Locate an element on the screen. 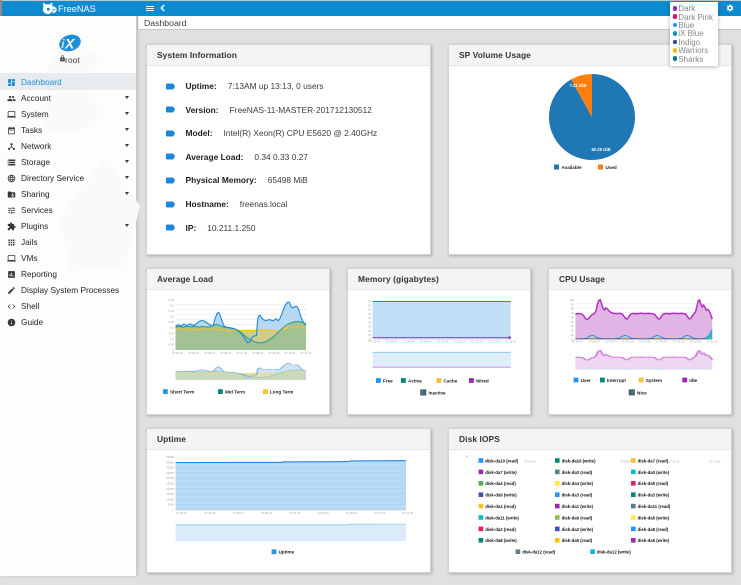 This screenshot has height=585, width=741. svg-text: 70 is located at coordinates (573, 313).